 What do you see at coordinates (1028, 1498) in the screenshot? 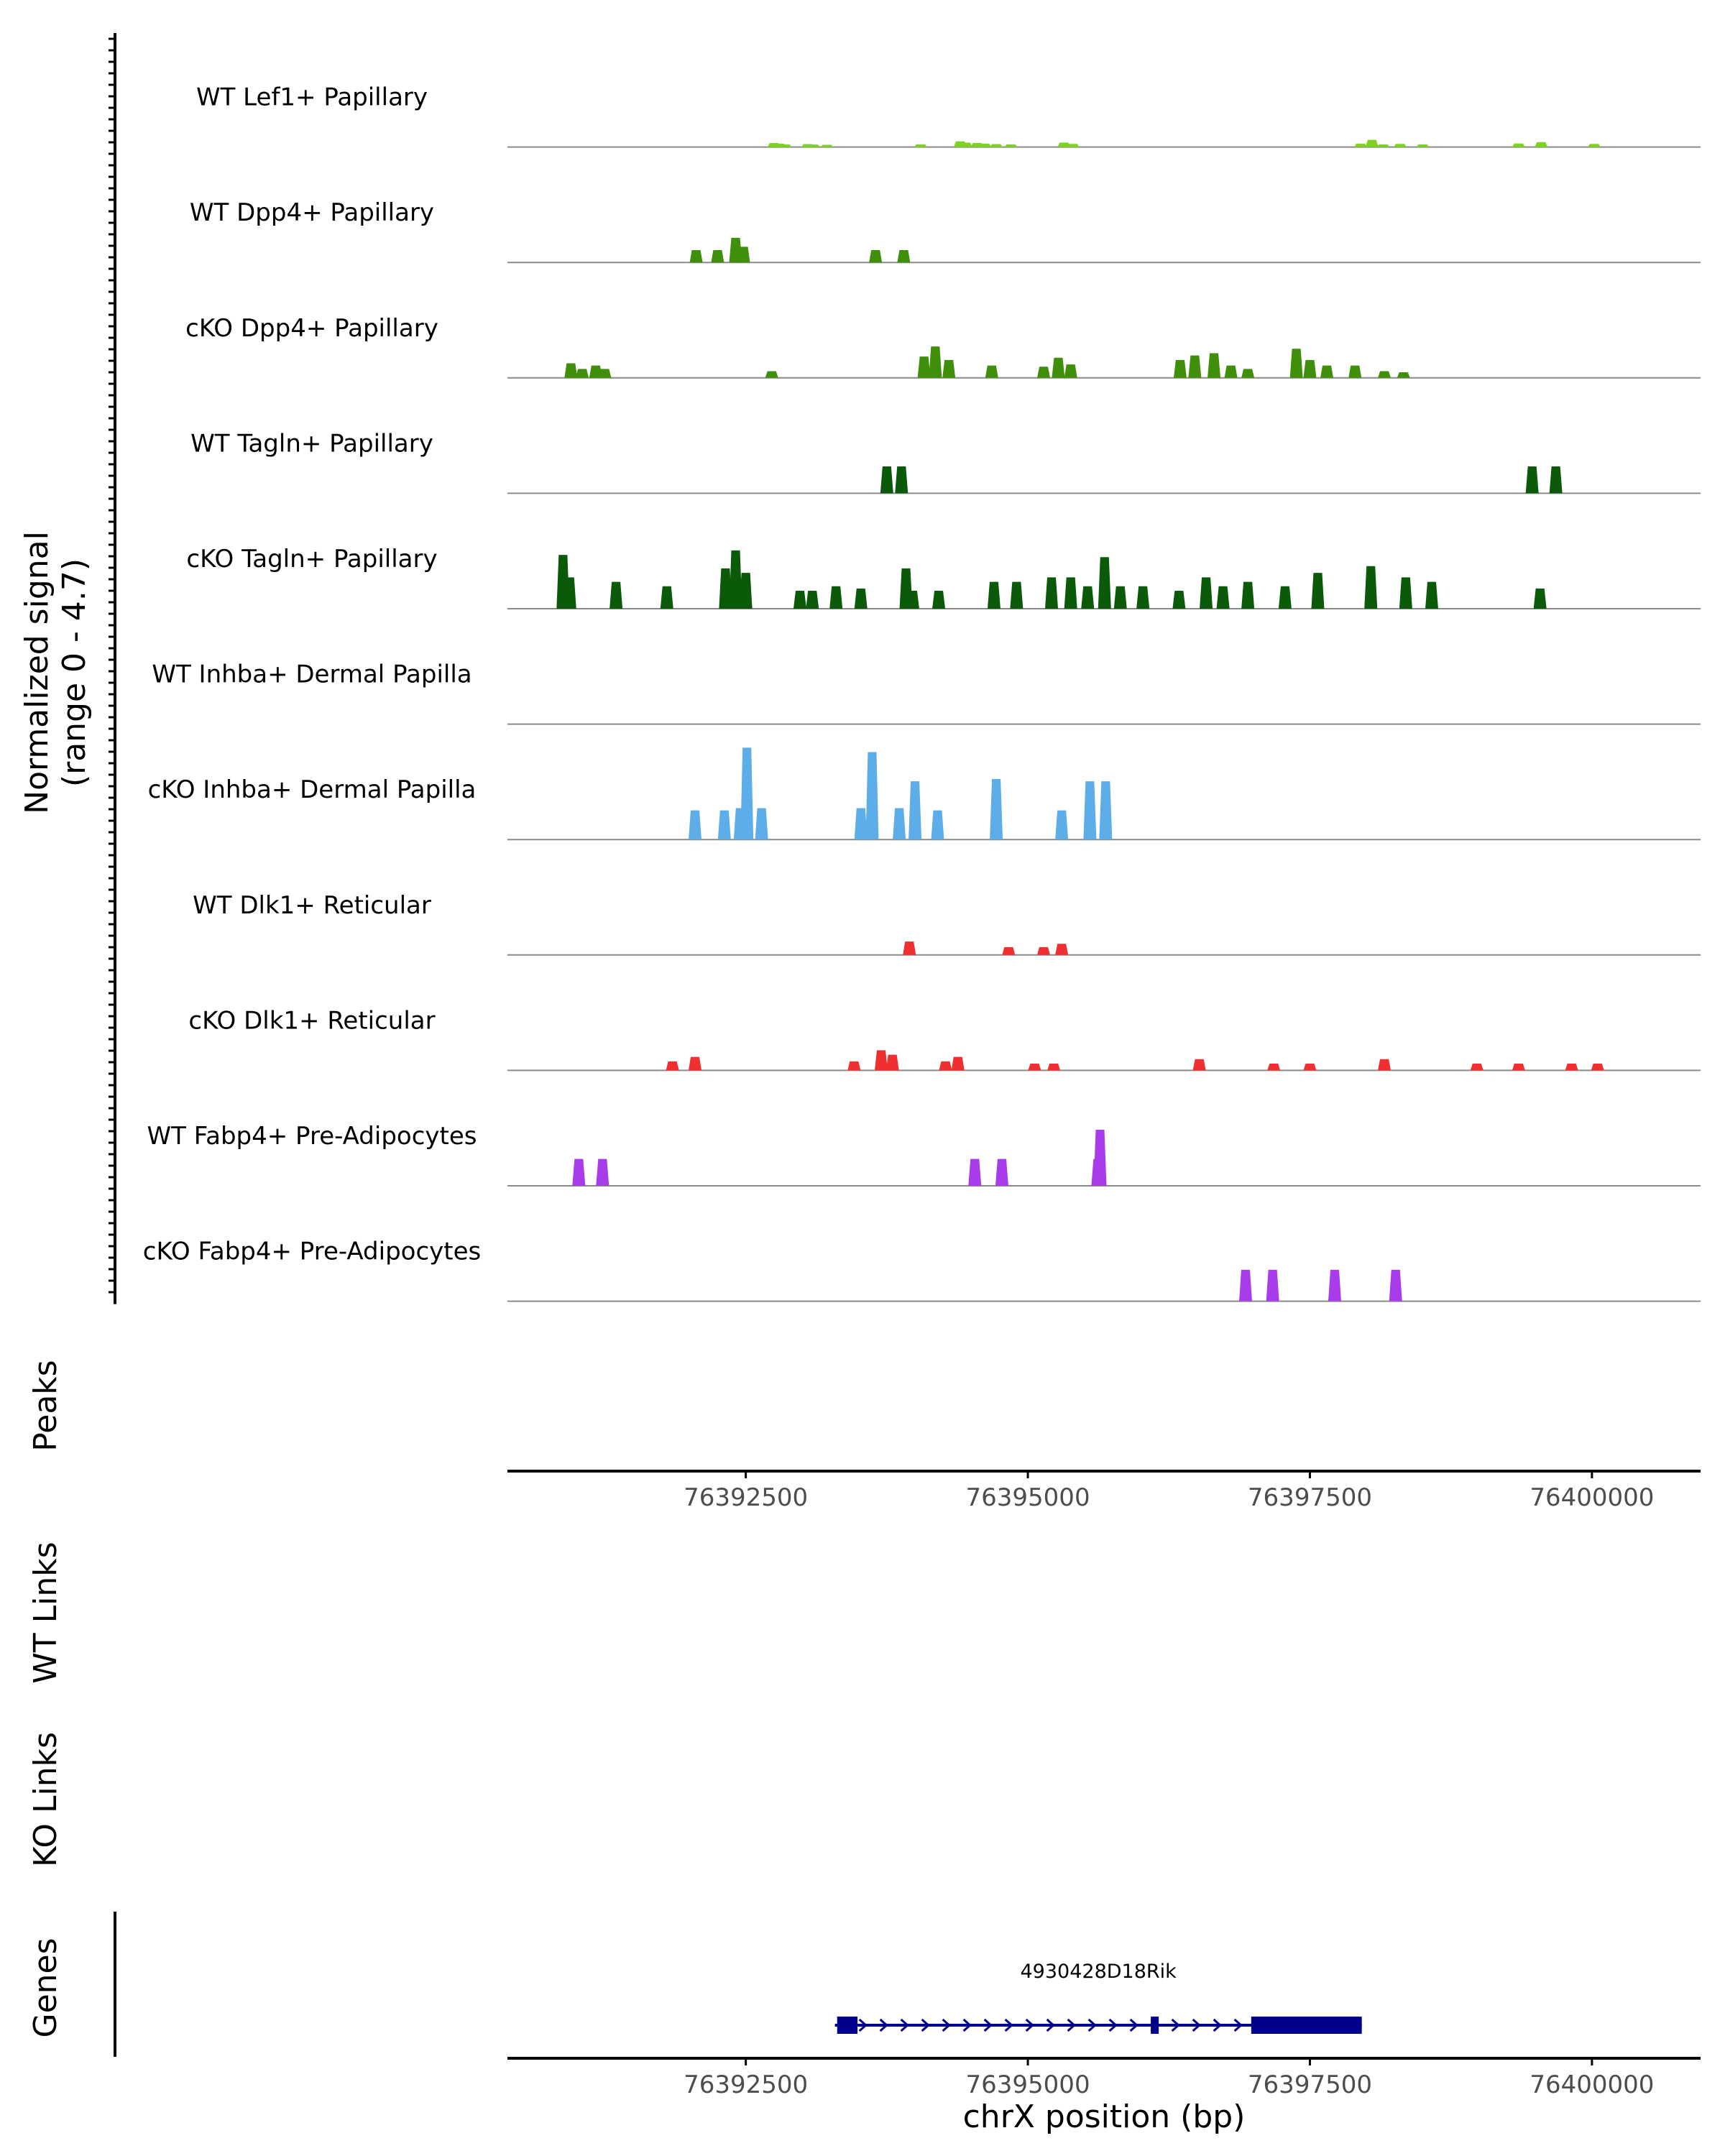
I see `peaks-axis-tick-label: 76395000` at bounding box center [1028, 1498].